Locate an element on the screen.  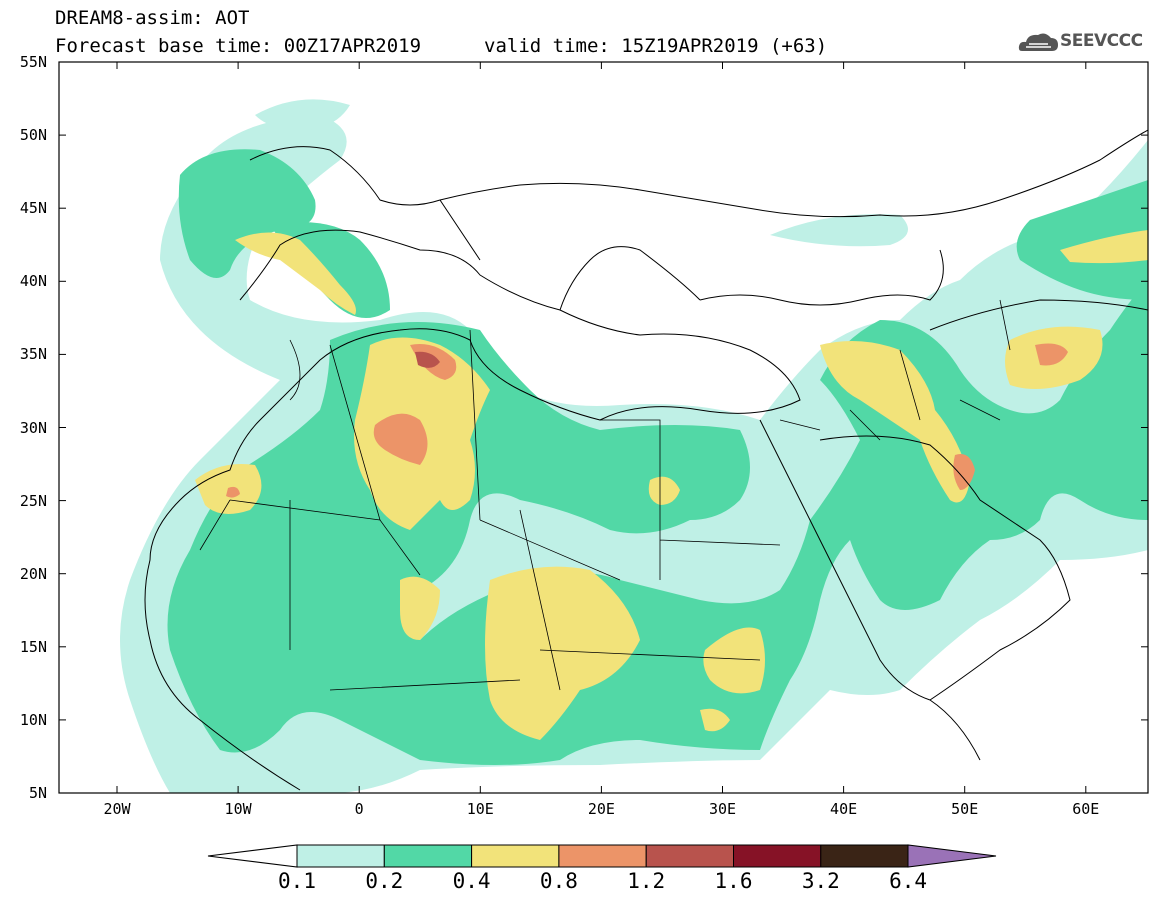
forecast-base-time: Forecast base time: 00Z17APR2019 is located at coordinates (238, 46).